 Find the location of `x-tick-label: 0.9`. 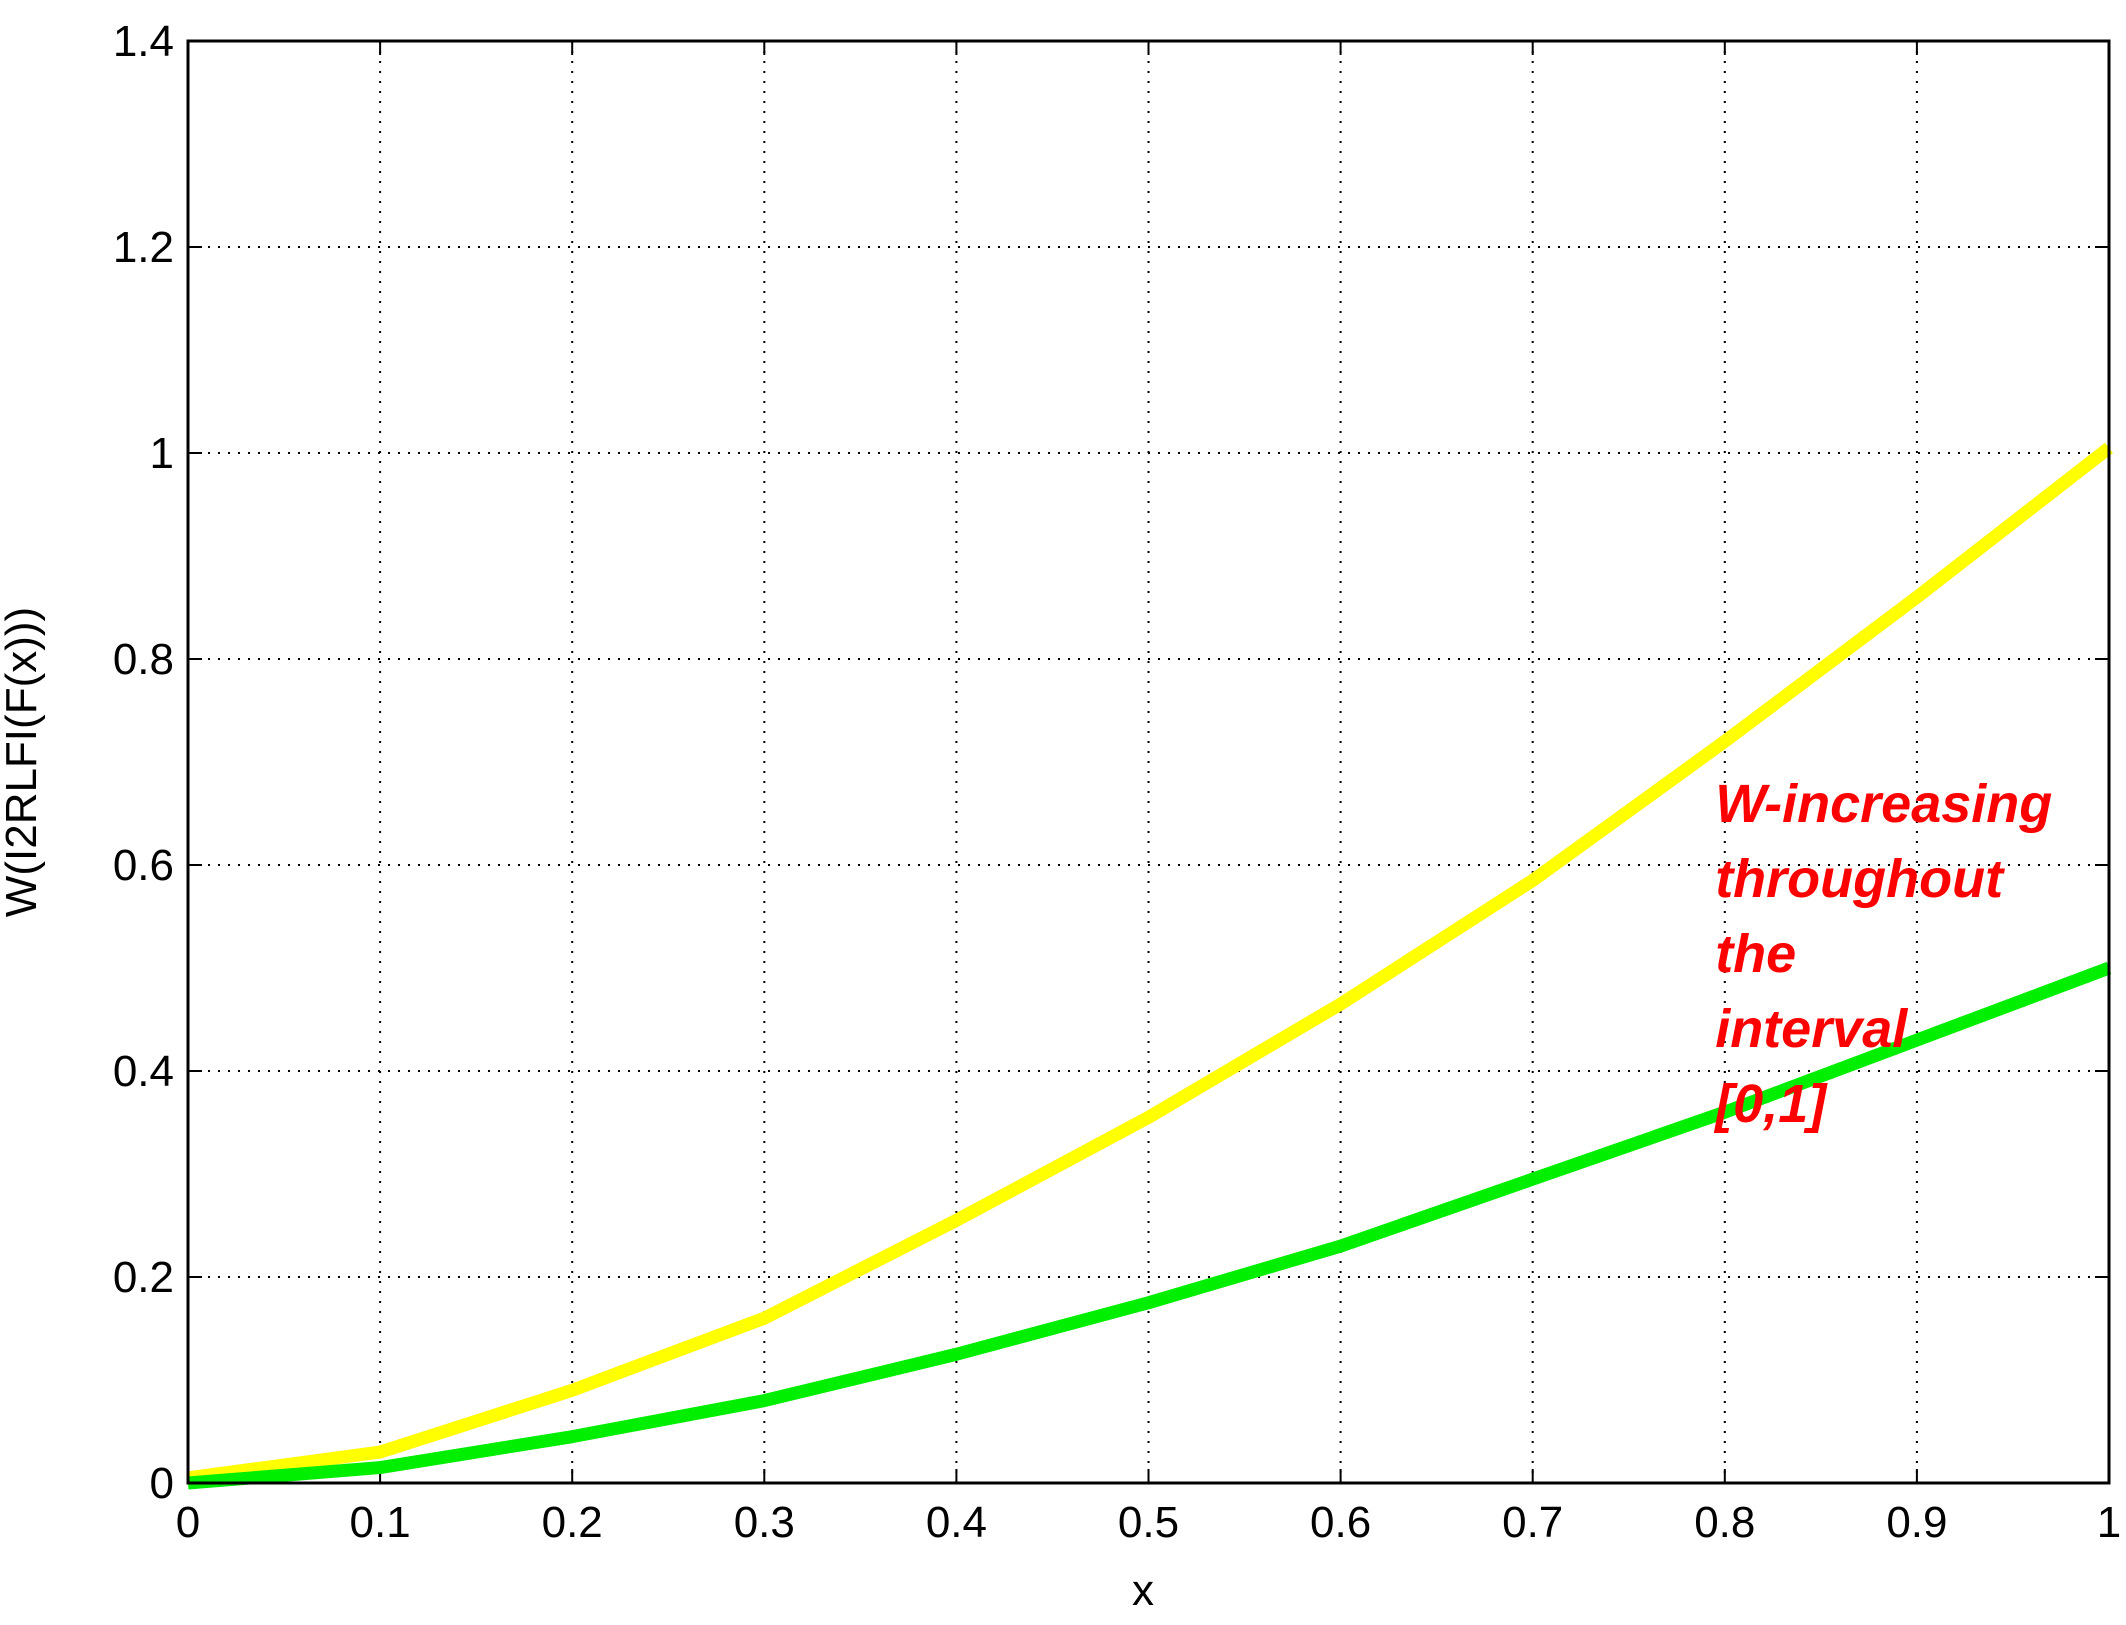

x-tick-label: 0.9 is located at coordinates (1916, 1522).